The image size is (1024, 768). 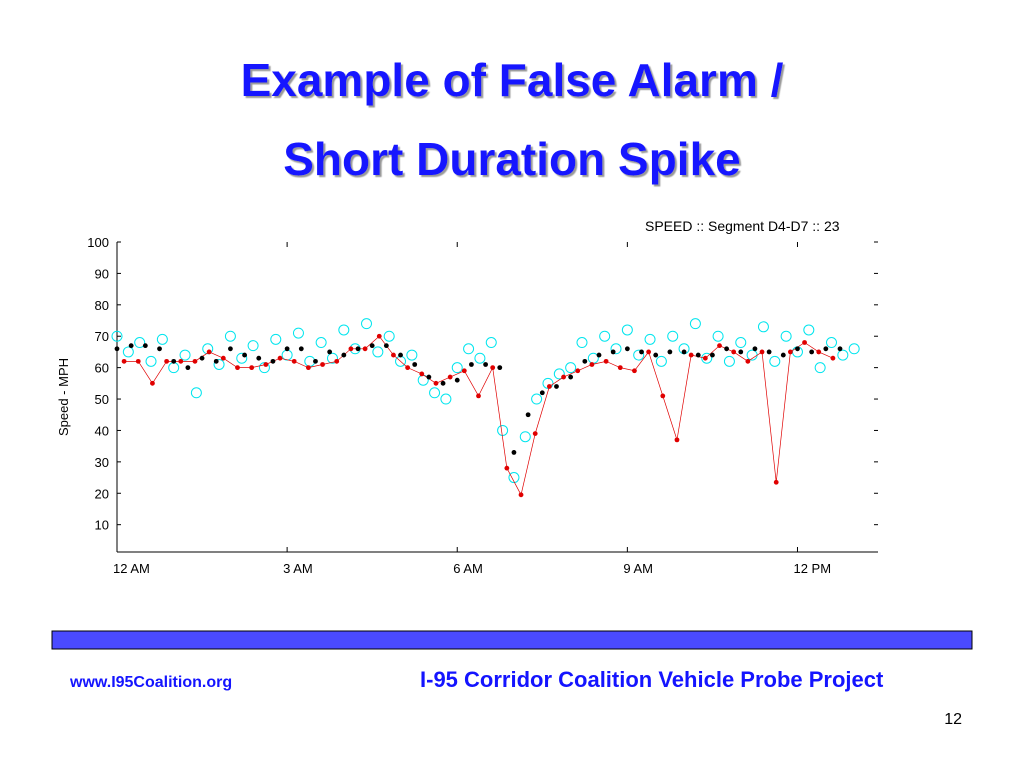 I want to click on footer-bar, so click(x=512, y=640).